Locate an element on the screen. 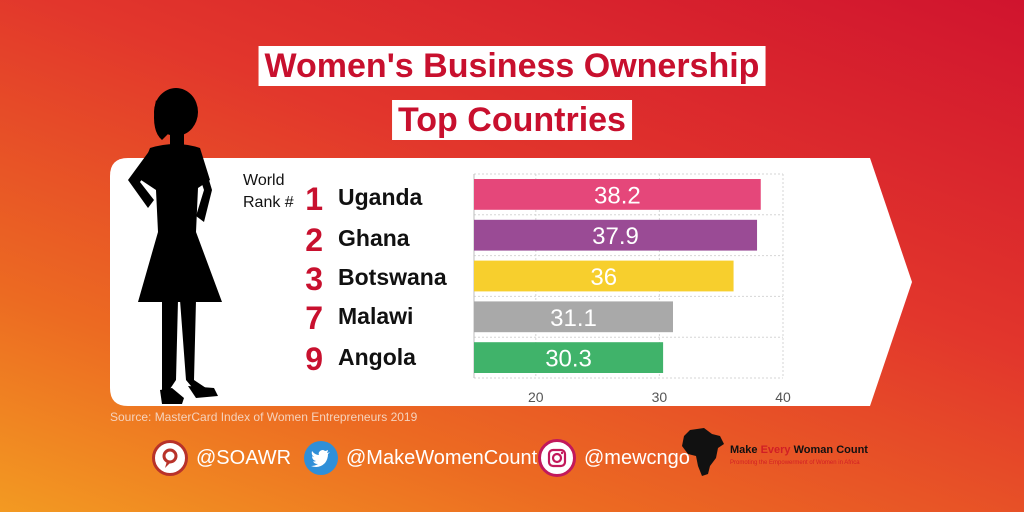  country-label: Botswana is located at coordinates (392, 277).